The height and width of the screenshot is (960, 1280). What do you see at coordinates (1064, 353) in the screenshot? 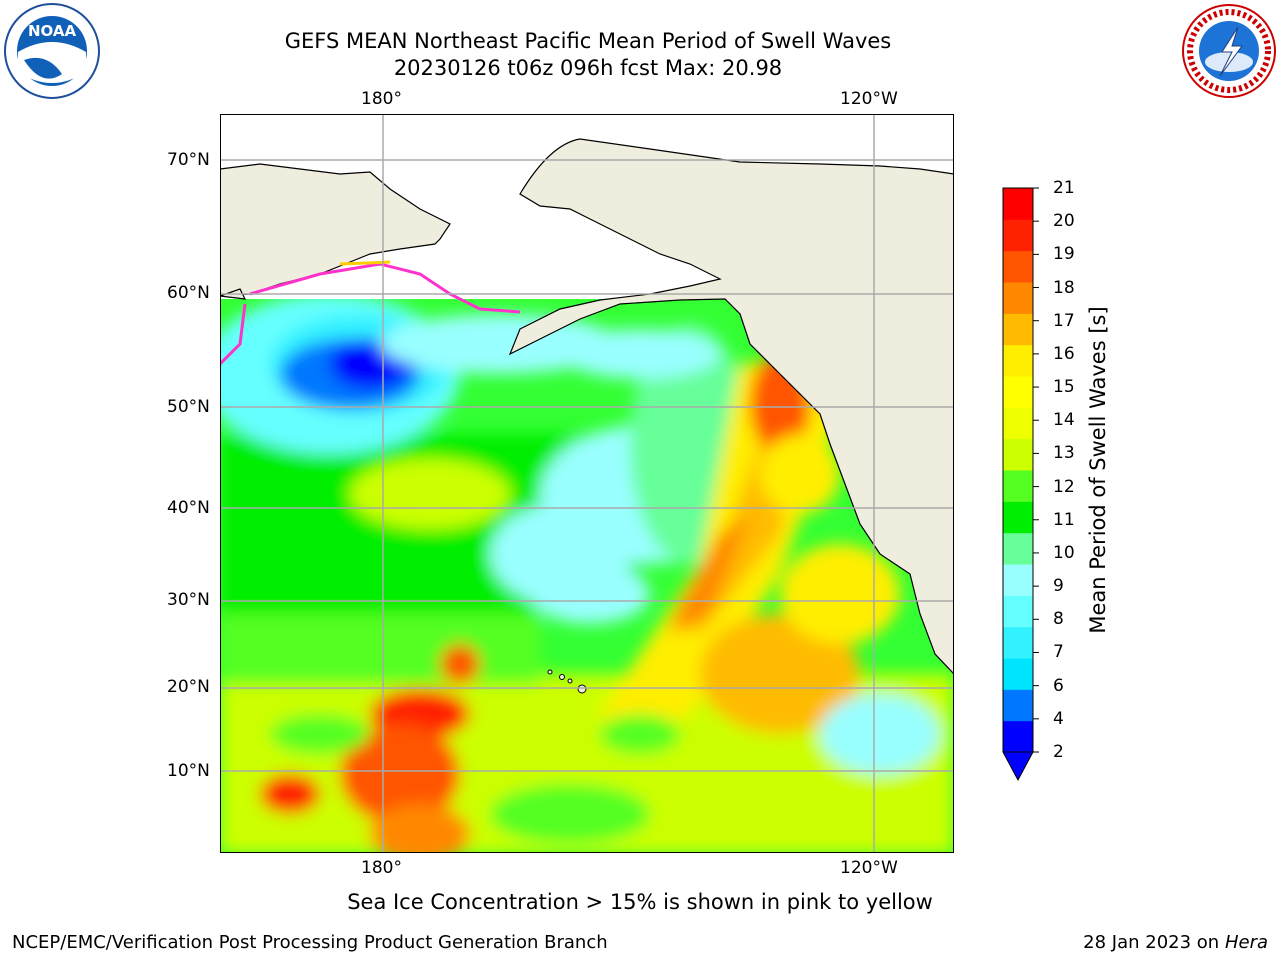
I see `colorbar-tick-label: 16` at bounding box center [1064, 353].